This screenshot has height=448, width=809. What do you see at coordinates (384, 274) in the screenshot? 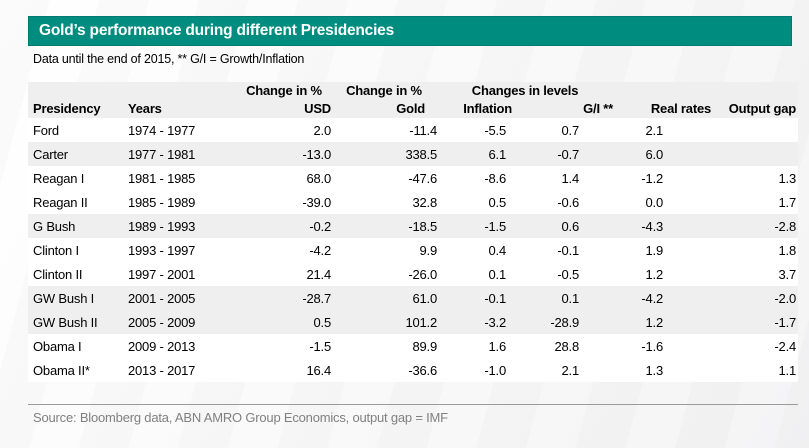
I see `cell-gold: -26.0` at bounding box center [384, 274].